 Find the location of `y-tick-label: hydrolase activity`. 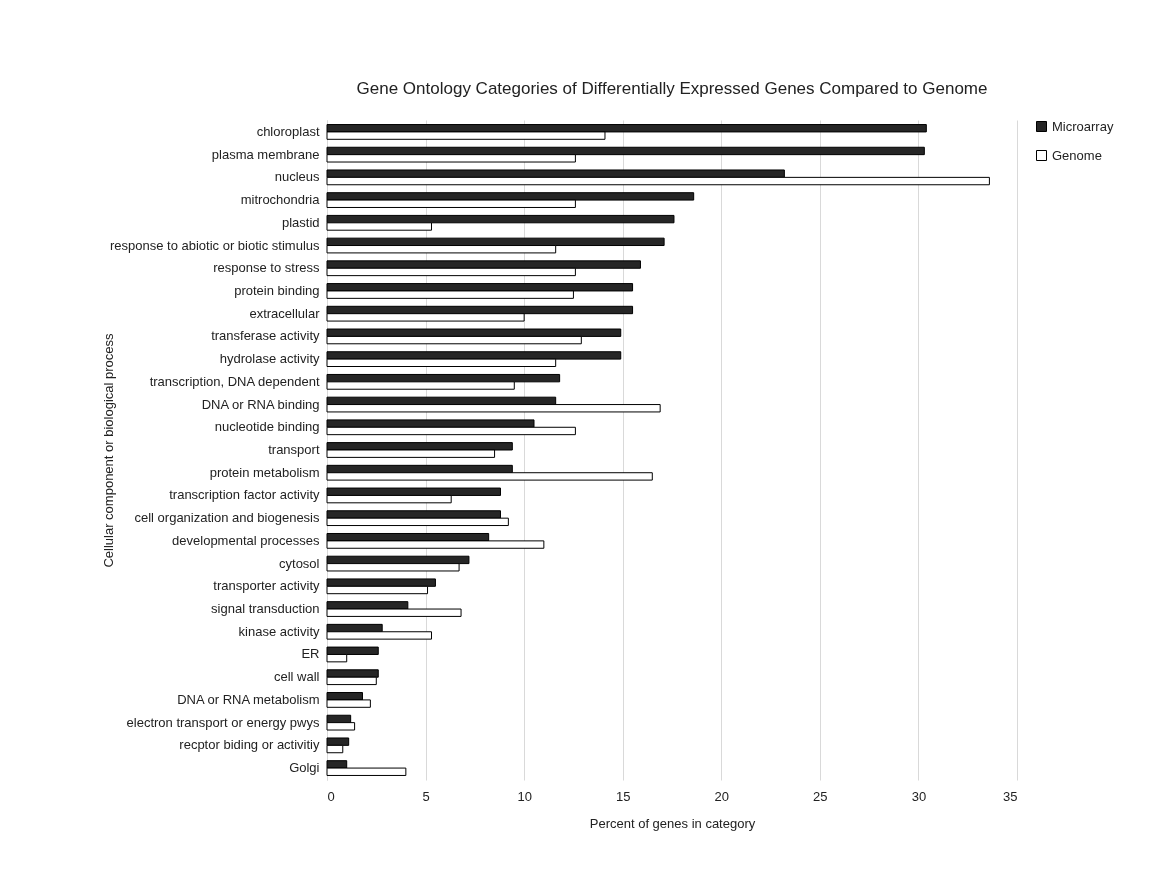

y-tick-label: hydrolase activity is located at coordinates (269, 359).